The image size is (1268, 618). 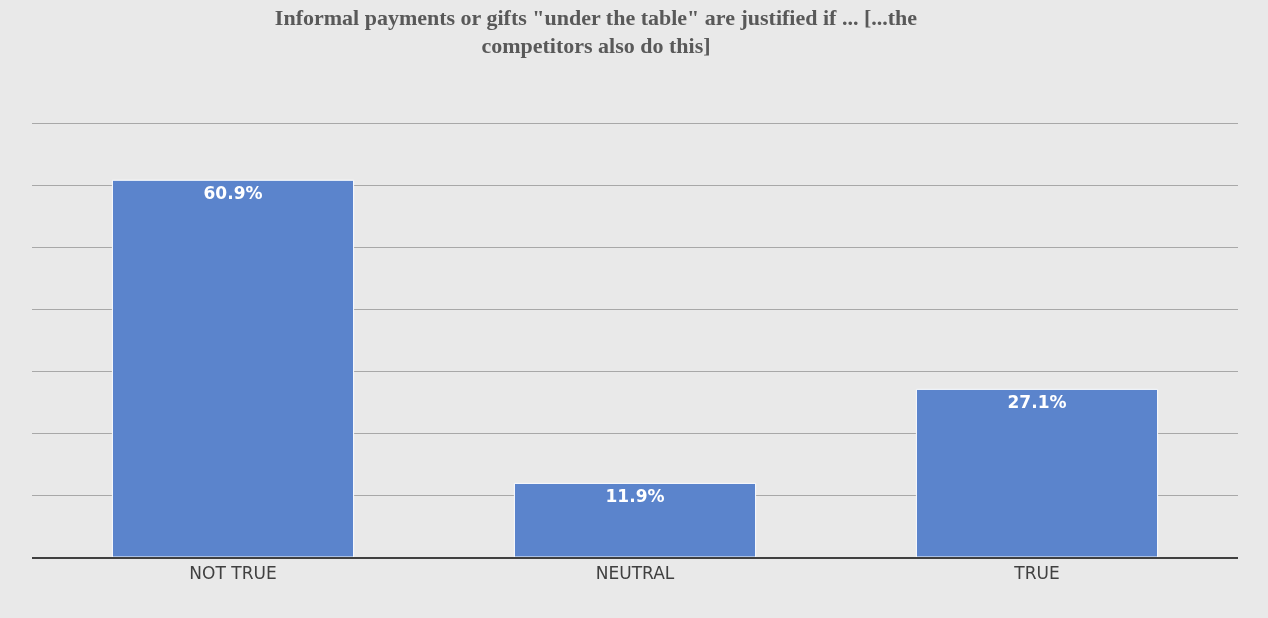 I want to click on x-tick-label: TRUE, so click(x=1036, y=573).